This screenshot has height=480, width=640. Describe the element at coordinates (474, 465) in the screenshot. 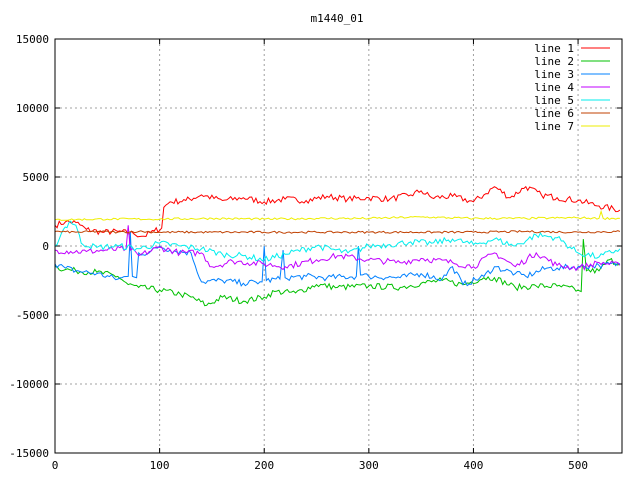

I see `x-tick-label: 400` at that location.